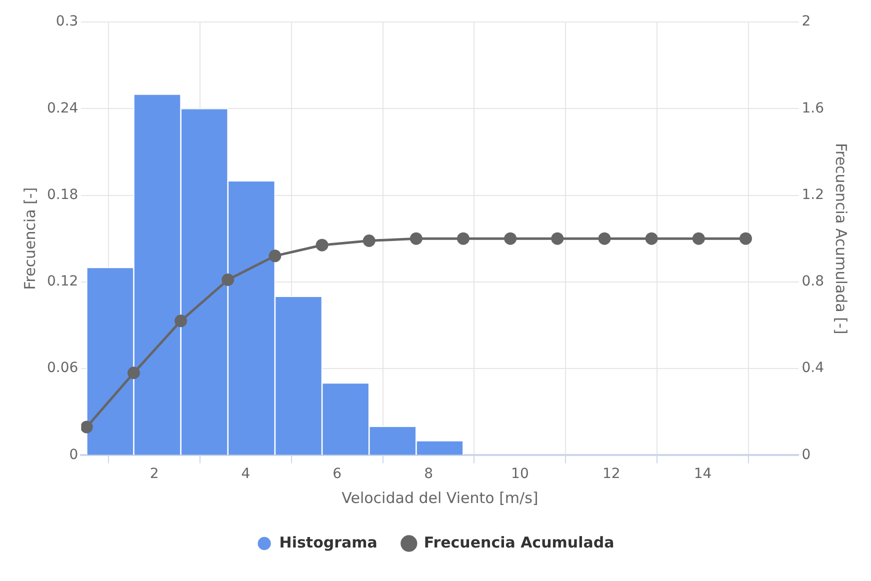 This screenshot has width=871, height=581. What do you see at coordinates (62, 368) in the screenshot?
I see `y-tick-label: 0.06` at bounding box center [62, 368].